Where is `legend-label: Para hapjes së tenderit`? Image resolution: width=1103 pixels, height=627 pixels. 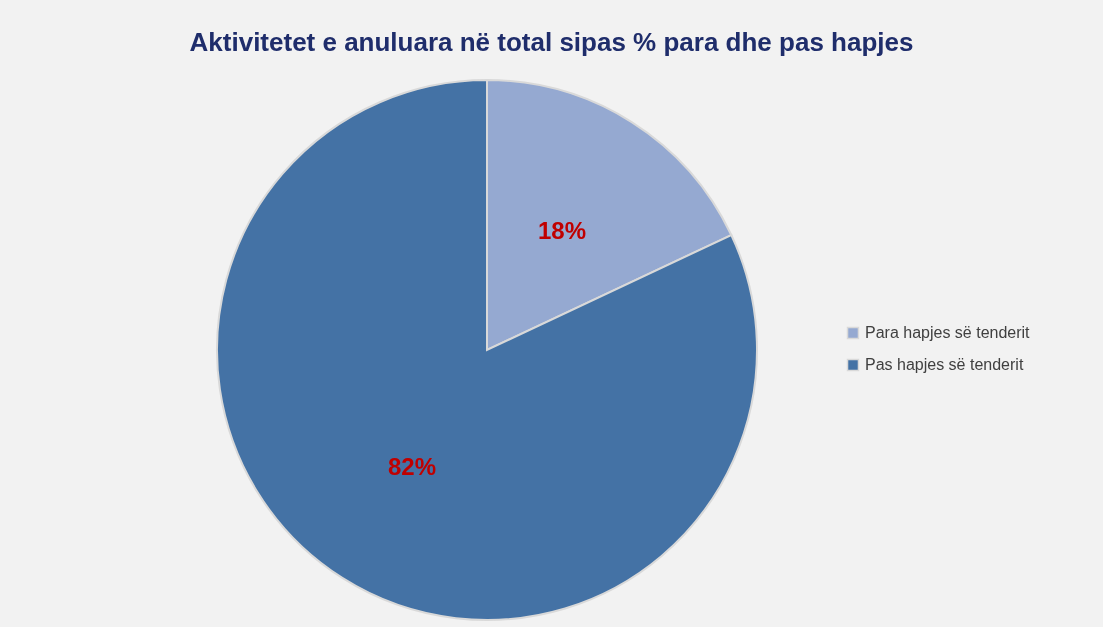 legend-label: Para hapjes së tenderit is located at coordinates (948, 332).